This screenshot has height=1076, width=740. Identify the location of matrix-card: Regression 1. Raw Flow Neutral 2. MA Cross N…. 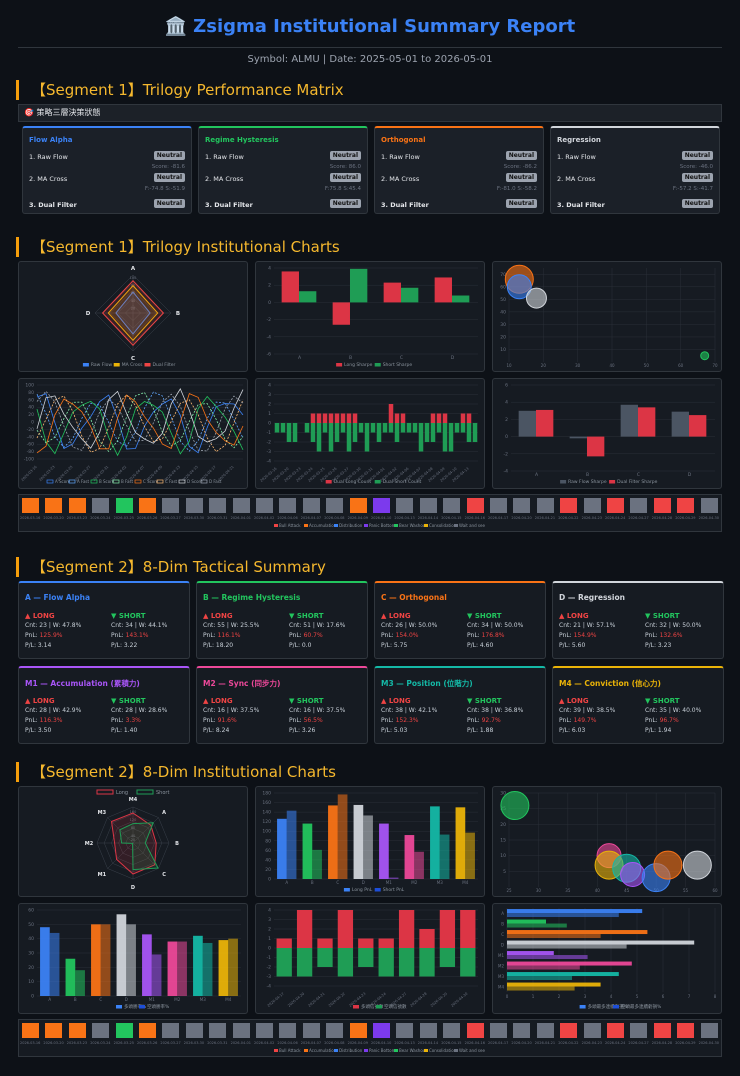
(635, 170).